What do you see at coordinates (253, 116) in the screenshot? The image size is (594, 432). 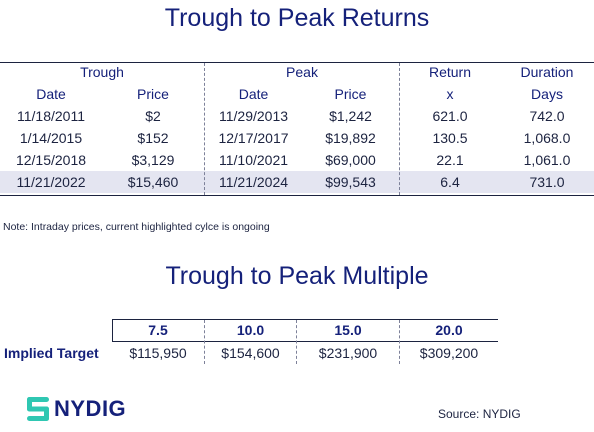 I see `table-cell: 11/29/2013` at bounding box center [253, 116].